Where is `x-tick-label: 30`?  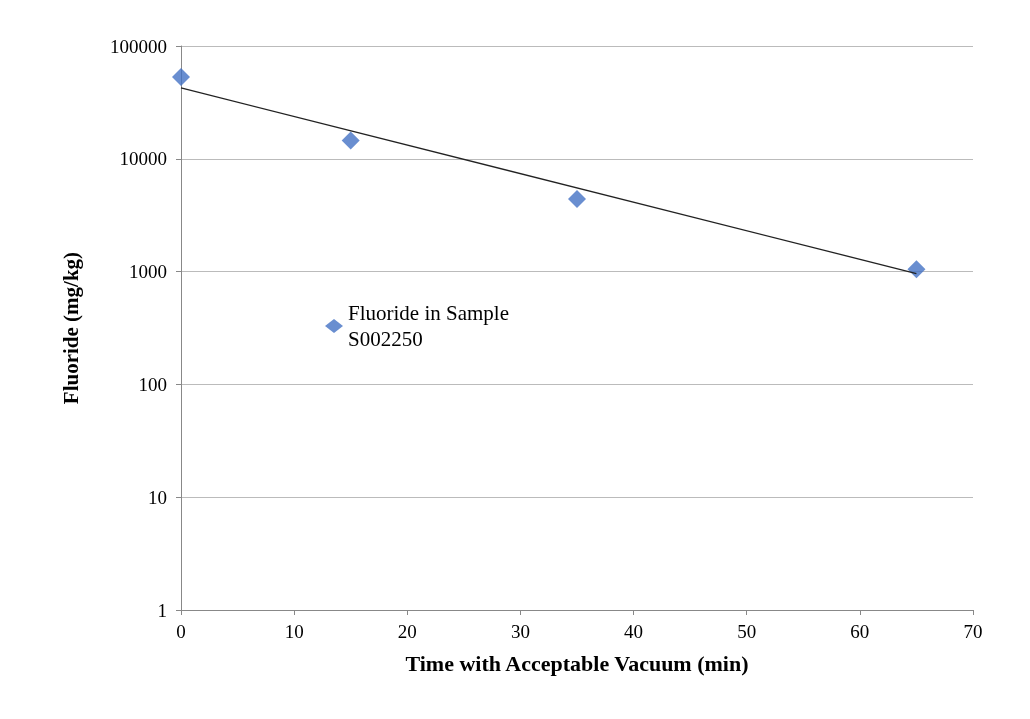 x-tick-label: 30 is located at coordinates (520, 631).